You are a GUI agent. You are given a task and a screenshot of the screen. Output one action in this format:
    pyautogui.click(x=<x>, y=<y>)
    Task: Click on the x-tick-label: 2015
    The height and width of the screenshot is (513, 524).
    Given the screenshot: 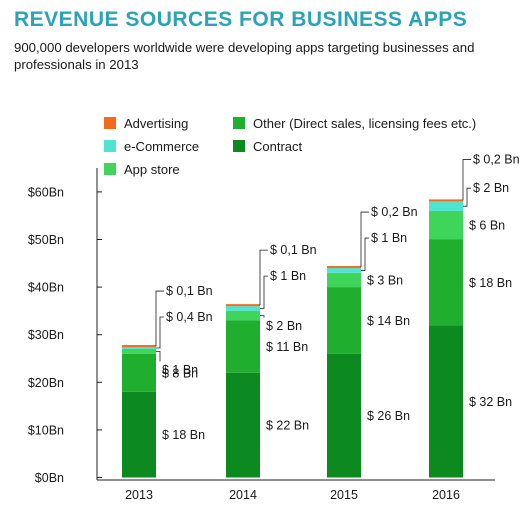 What is the action you would take?
    pyautogui.click(x=344, y=495)
    